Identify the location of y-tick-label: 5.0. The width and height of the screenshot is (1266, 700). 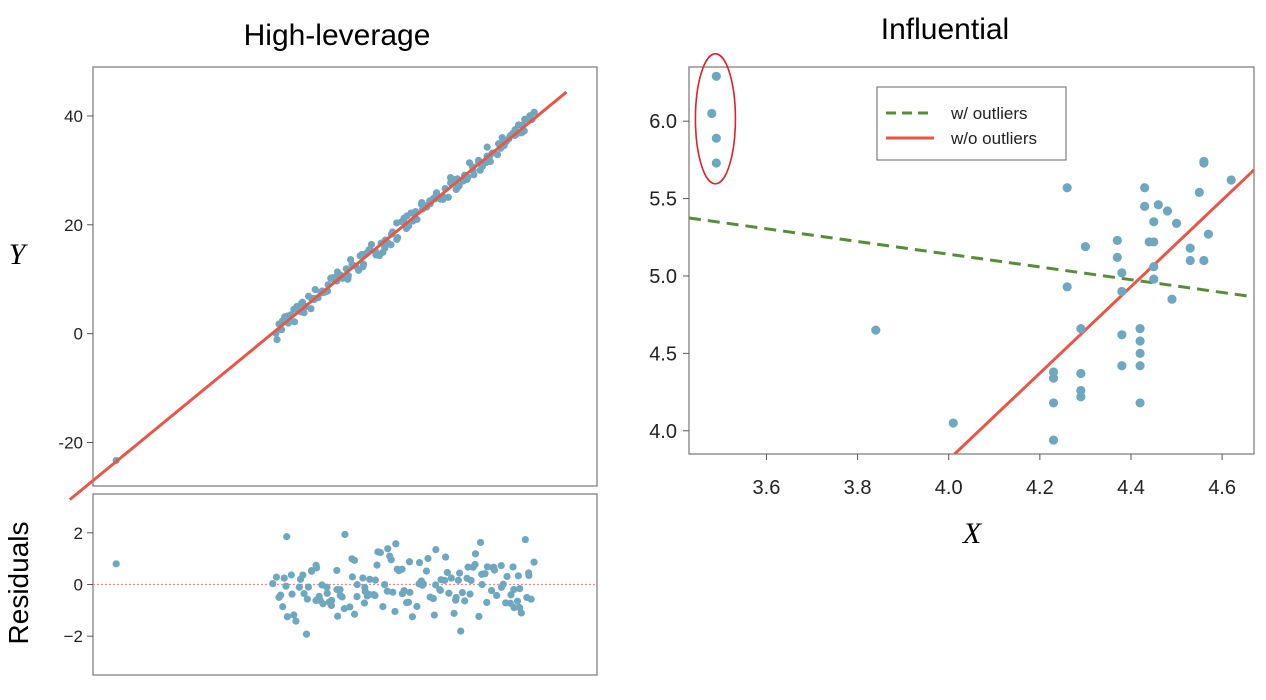
(663, 277).